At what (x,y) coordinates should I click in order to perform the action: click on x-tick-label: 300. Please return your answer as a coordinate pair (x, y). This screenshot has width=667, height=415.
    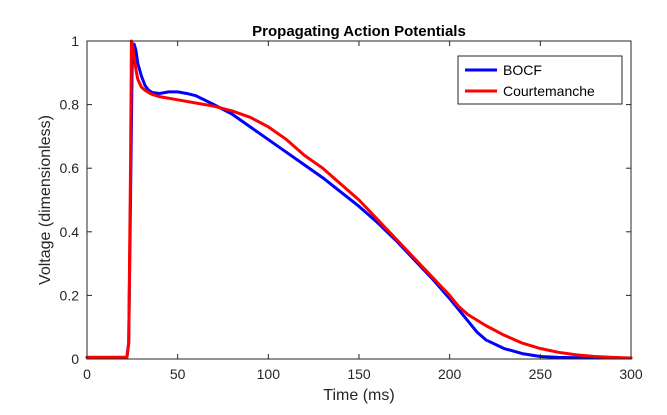
    Looking at the image, I should click on (631, 374).